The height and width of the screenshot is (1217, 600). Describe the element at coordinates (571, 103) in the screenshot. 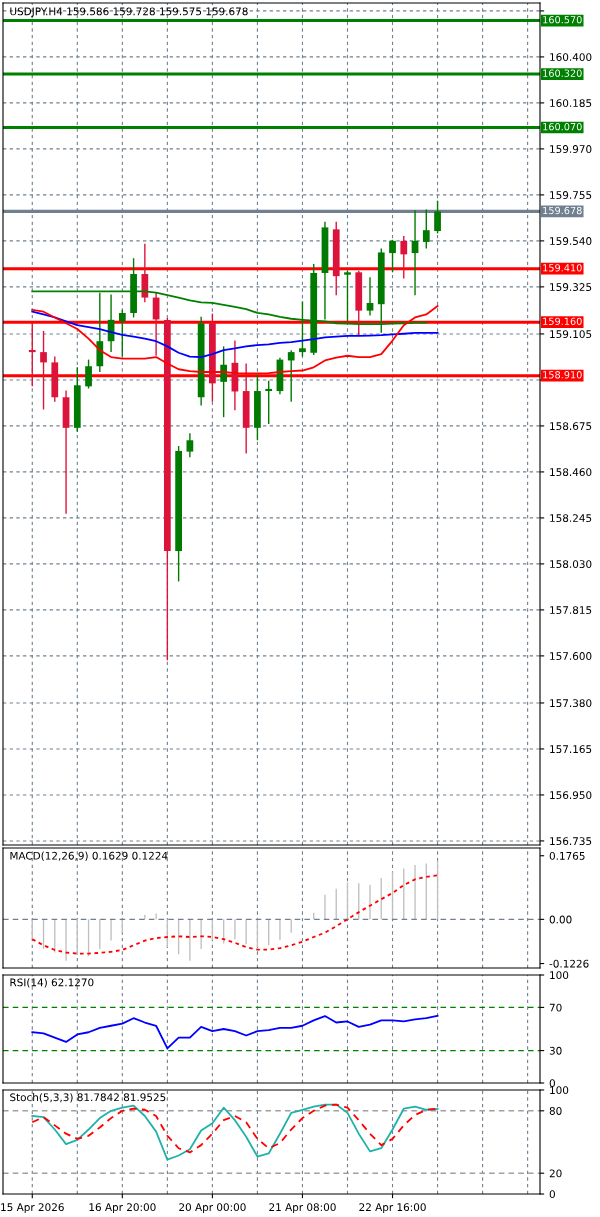

I see `y-tick-label: 160.185` at that location.